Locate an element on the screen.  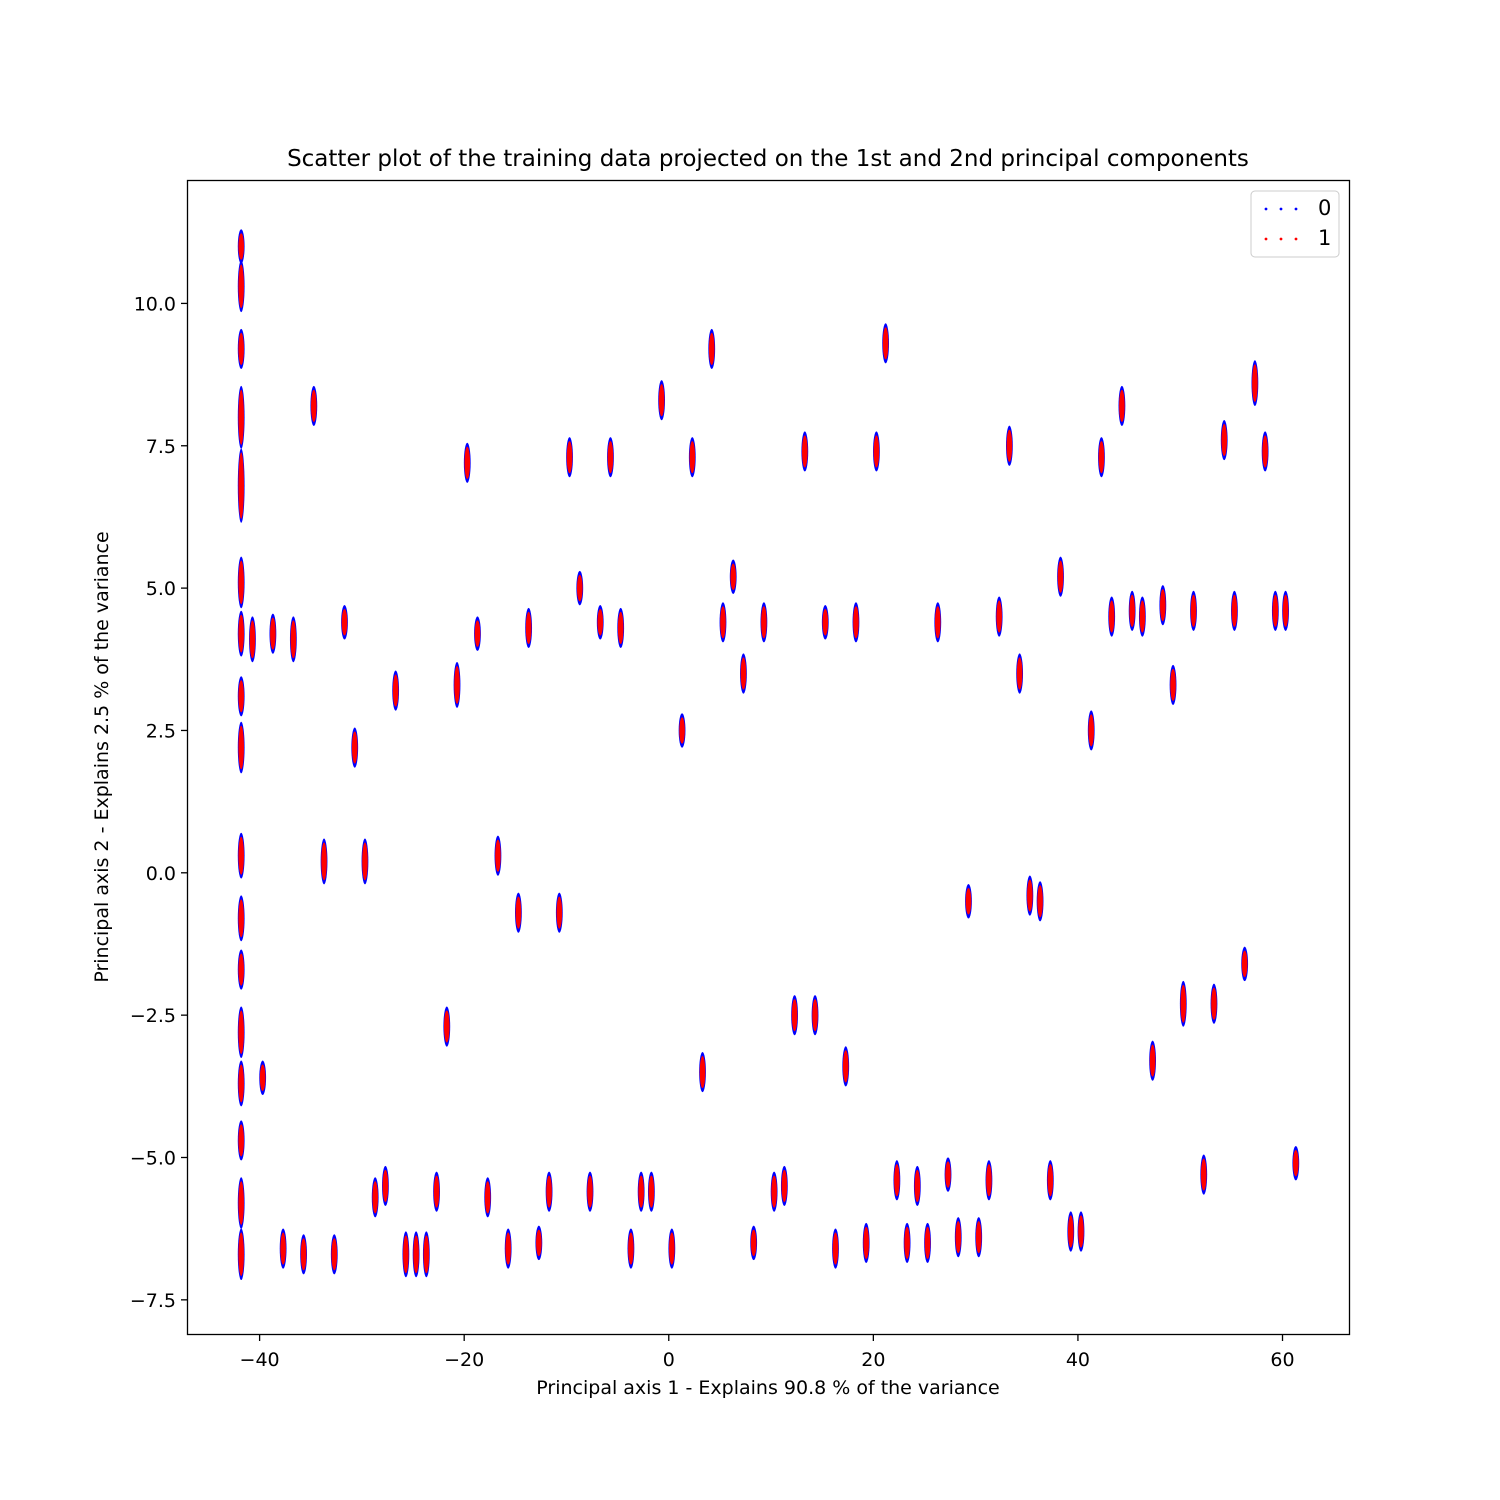
x-tick-label: −40 is located at coordinates (260, 1360).